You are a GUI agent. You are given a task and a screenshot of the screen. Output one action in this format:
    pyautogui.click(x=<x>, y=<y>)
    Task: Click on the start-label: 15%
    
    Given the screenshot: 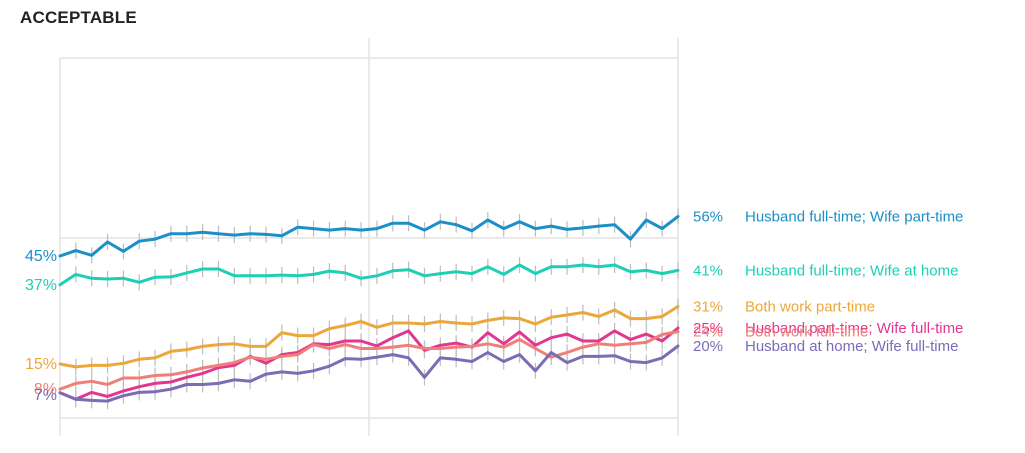 What is the action you would take?
    pyautogui.click(x=41, y=364)
    